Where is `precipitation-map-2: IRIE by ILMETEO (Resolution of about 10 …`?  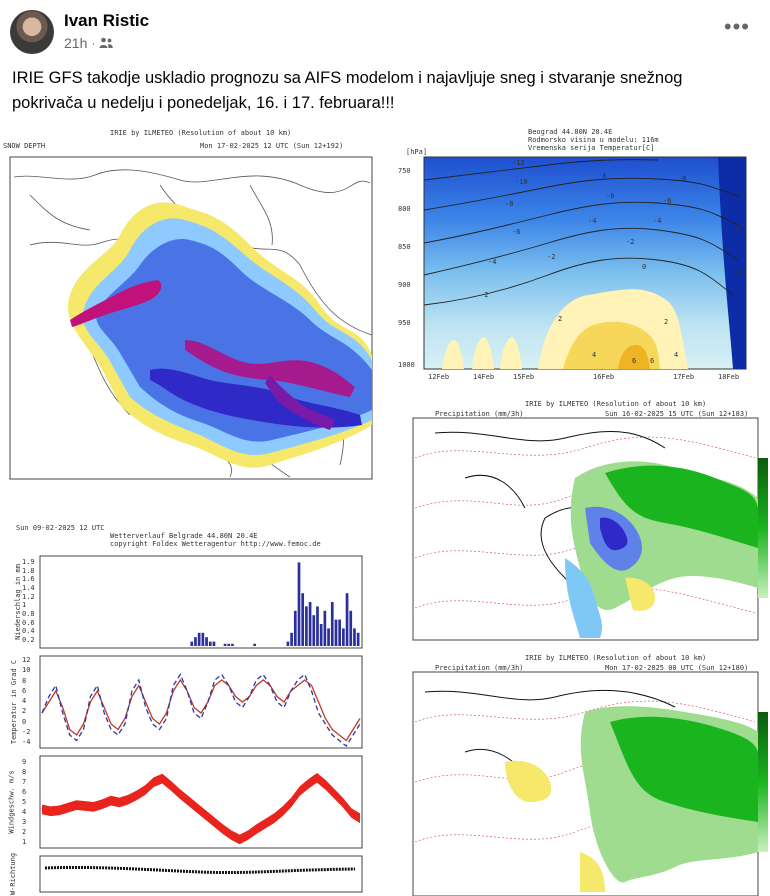 precipitation-map-2: IRIE by ILMETEO (Resolution of about 10 … is located at coordinates (587, 774).